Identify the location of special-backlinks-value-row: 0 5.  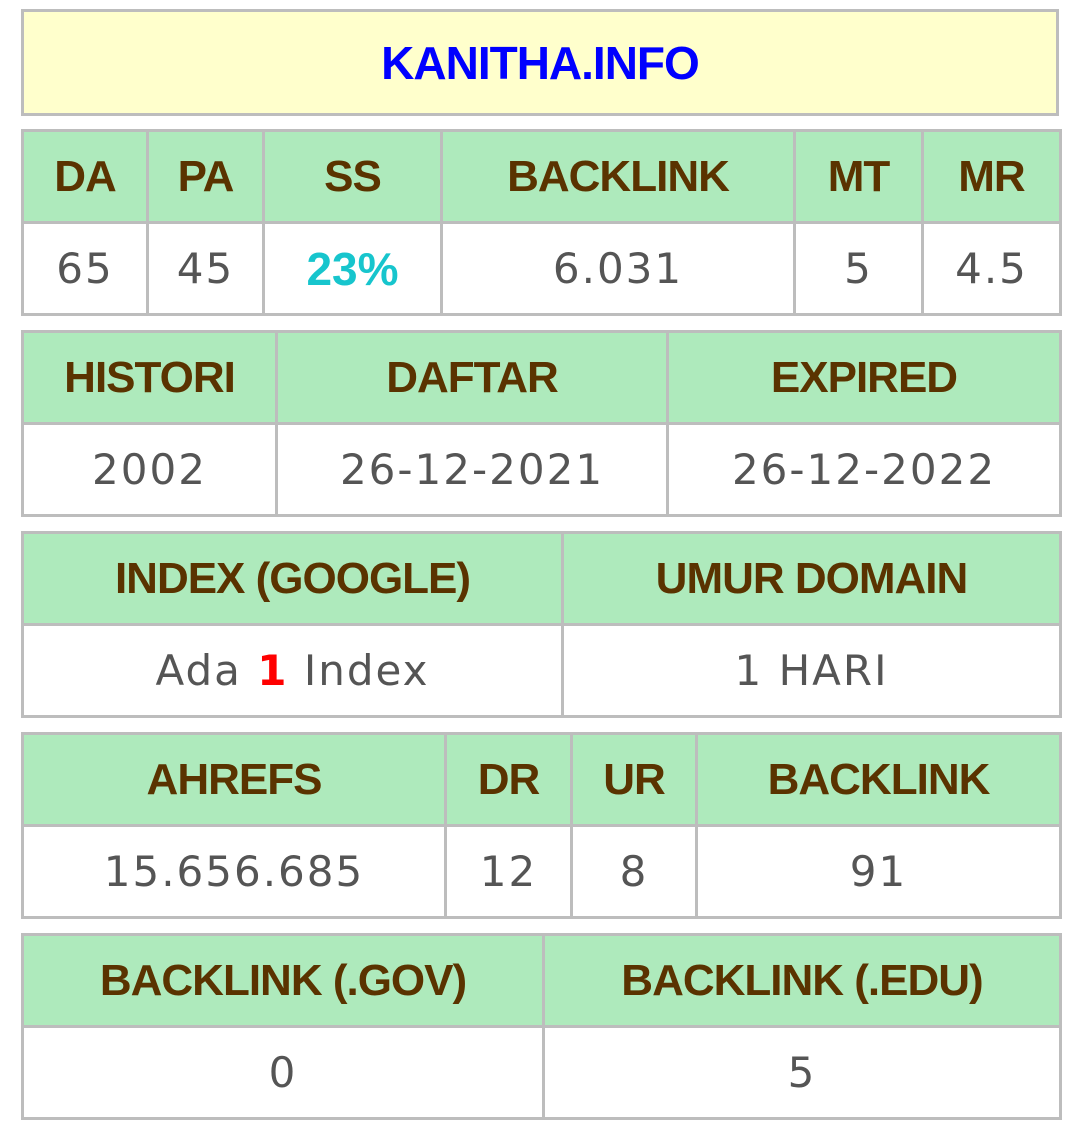
(541, 1072).